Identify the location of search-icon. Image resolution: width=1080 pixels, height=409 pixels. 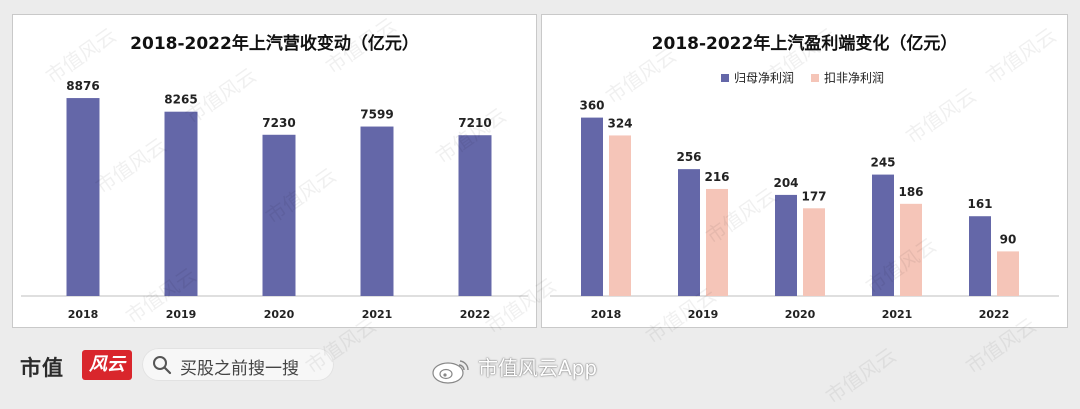
(162, 365).